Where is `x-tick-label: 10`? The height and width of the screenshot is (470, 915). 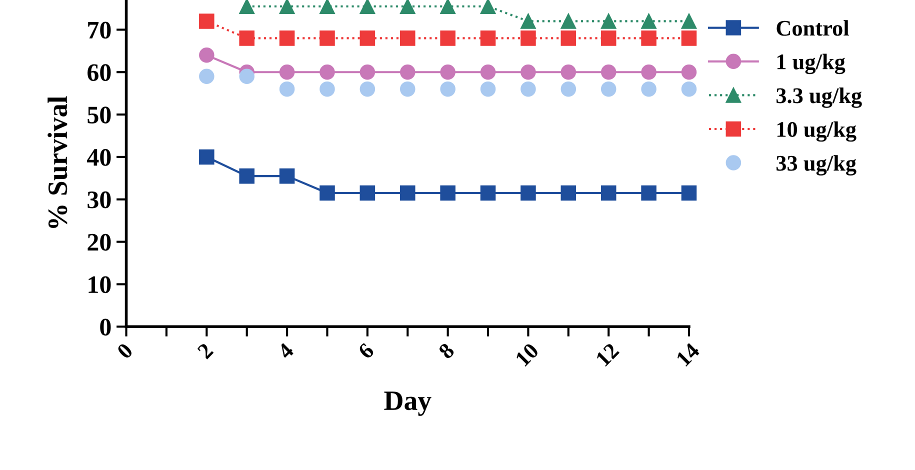
x-tick-label: 10 is located at coordinates (527, 354).